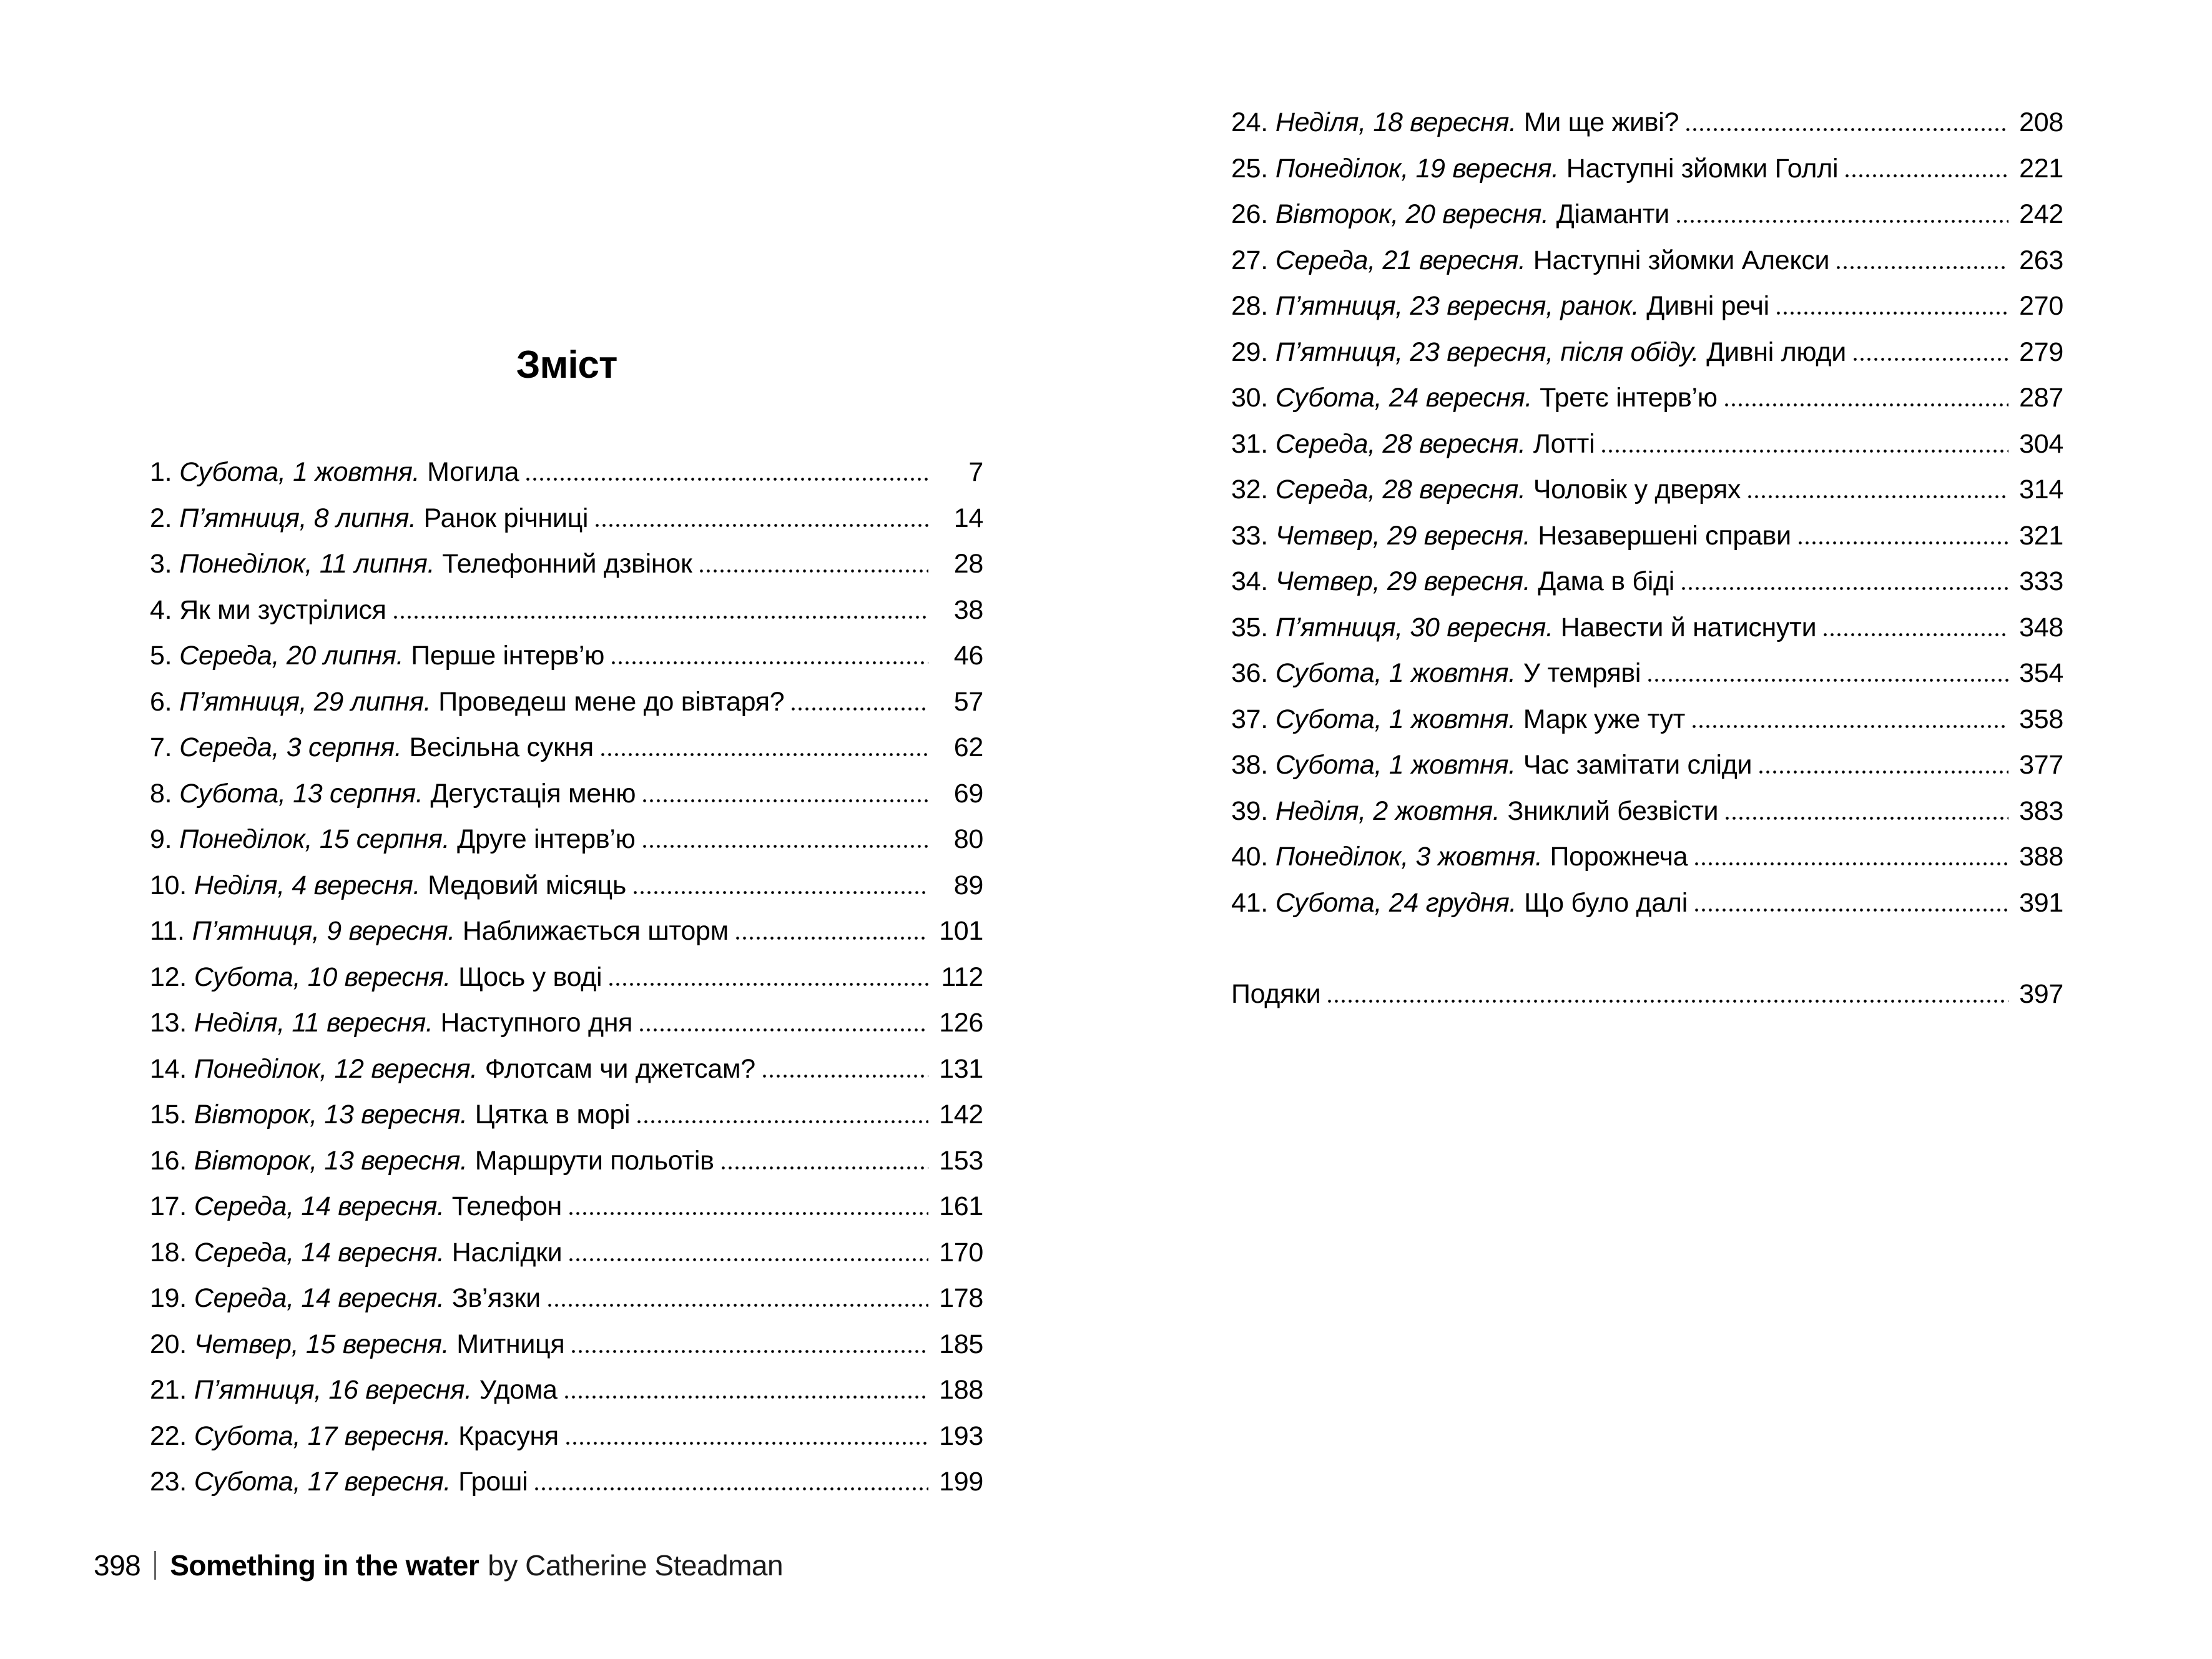 The image size is (2212, 1659). What do you see at coordinates (1612, 214) in the screenshot?
I see `entry-title: Діаманти` at bounding box center [1612, 214].